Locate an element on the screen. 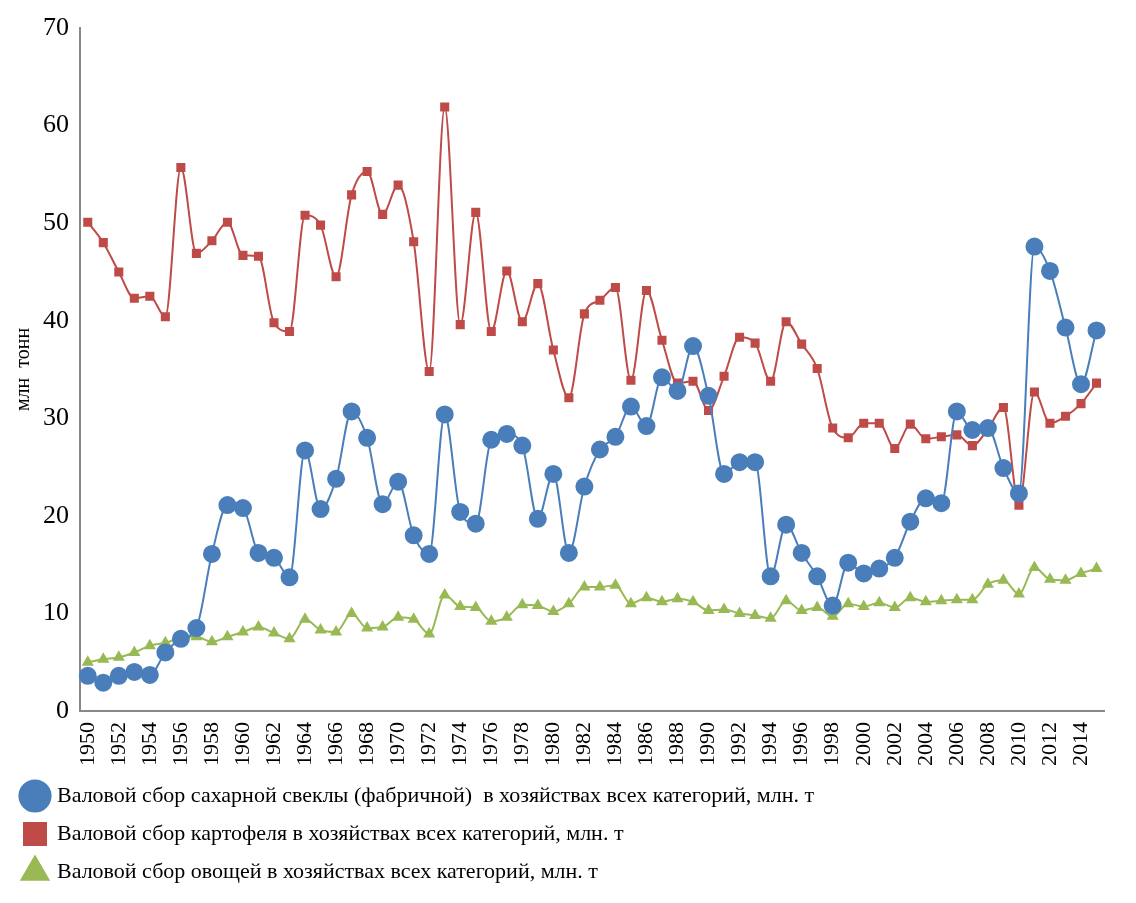 The height and width of the screenshot is (903, 1136). x-tick-label: 1982 is located at coordinates (583, 744).